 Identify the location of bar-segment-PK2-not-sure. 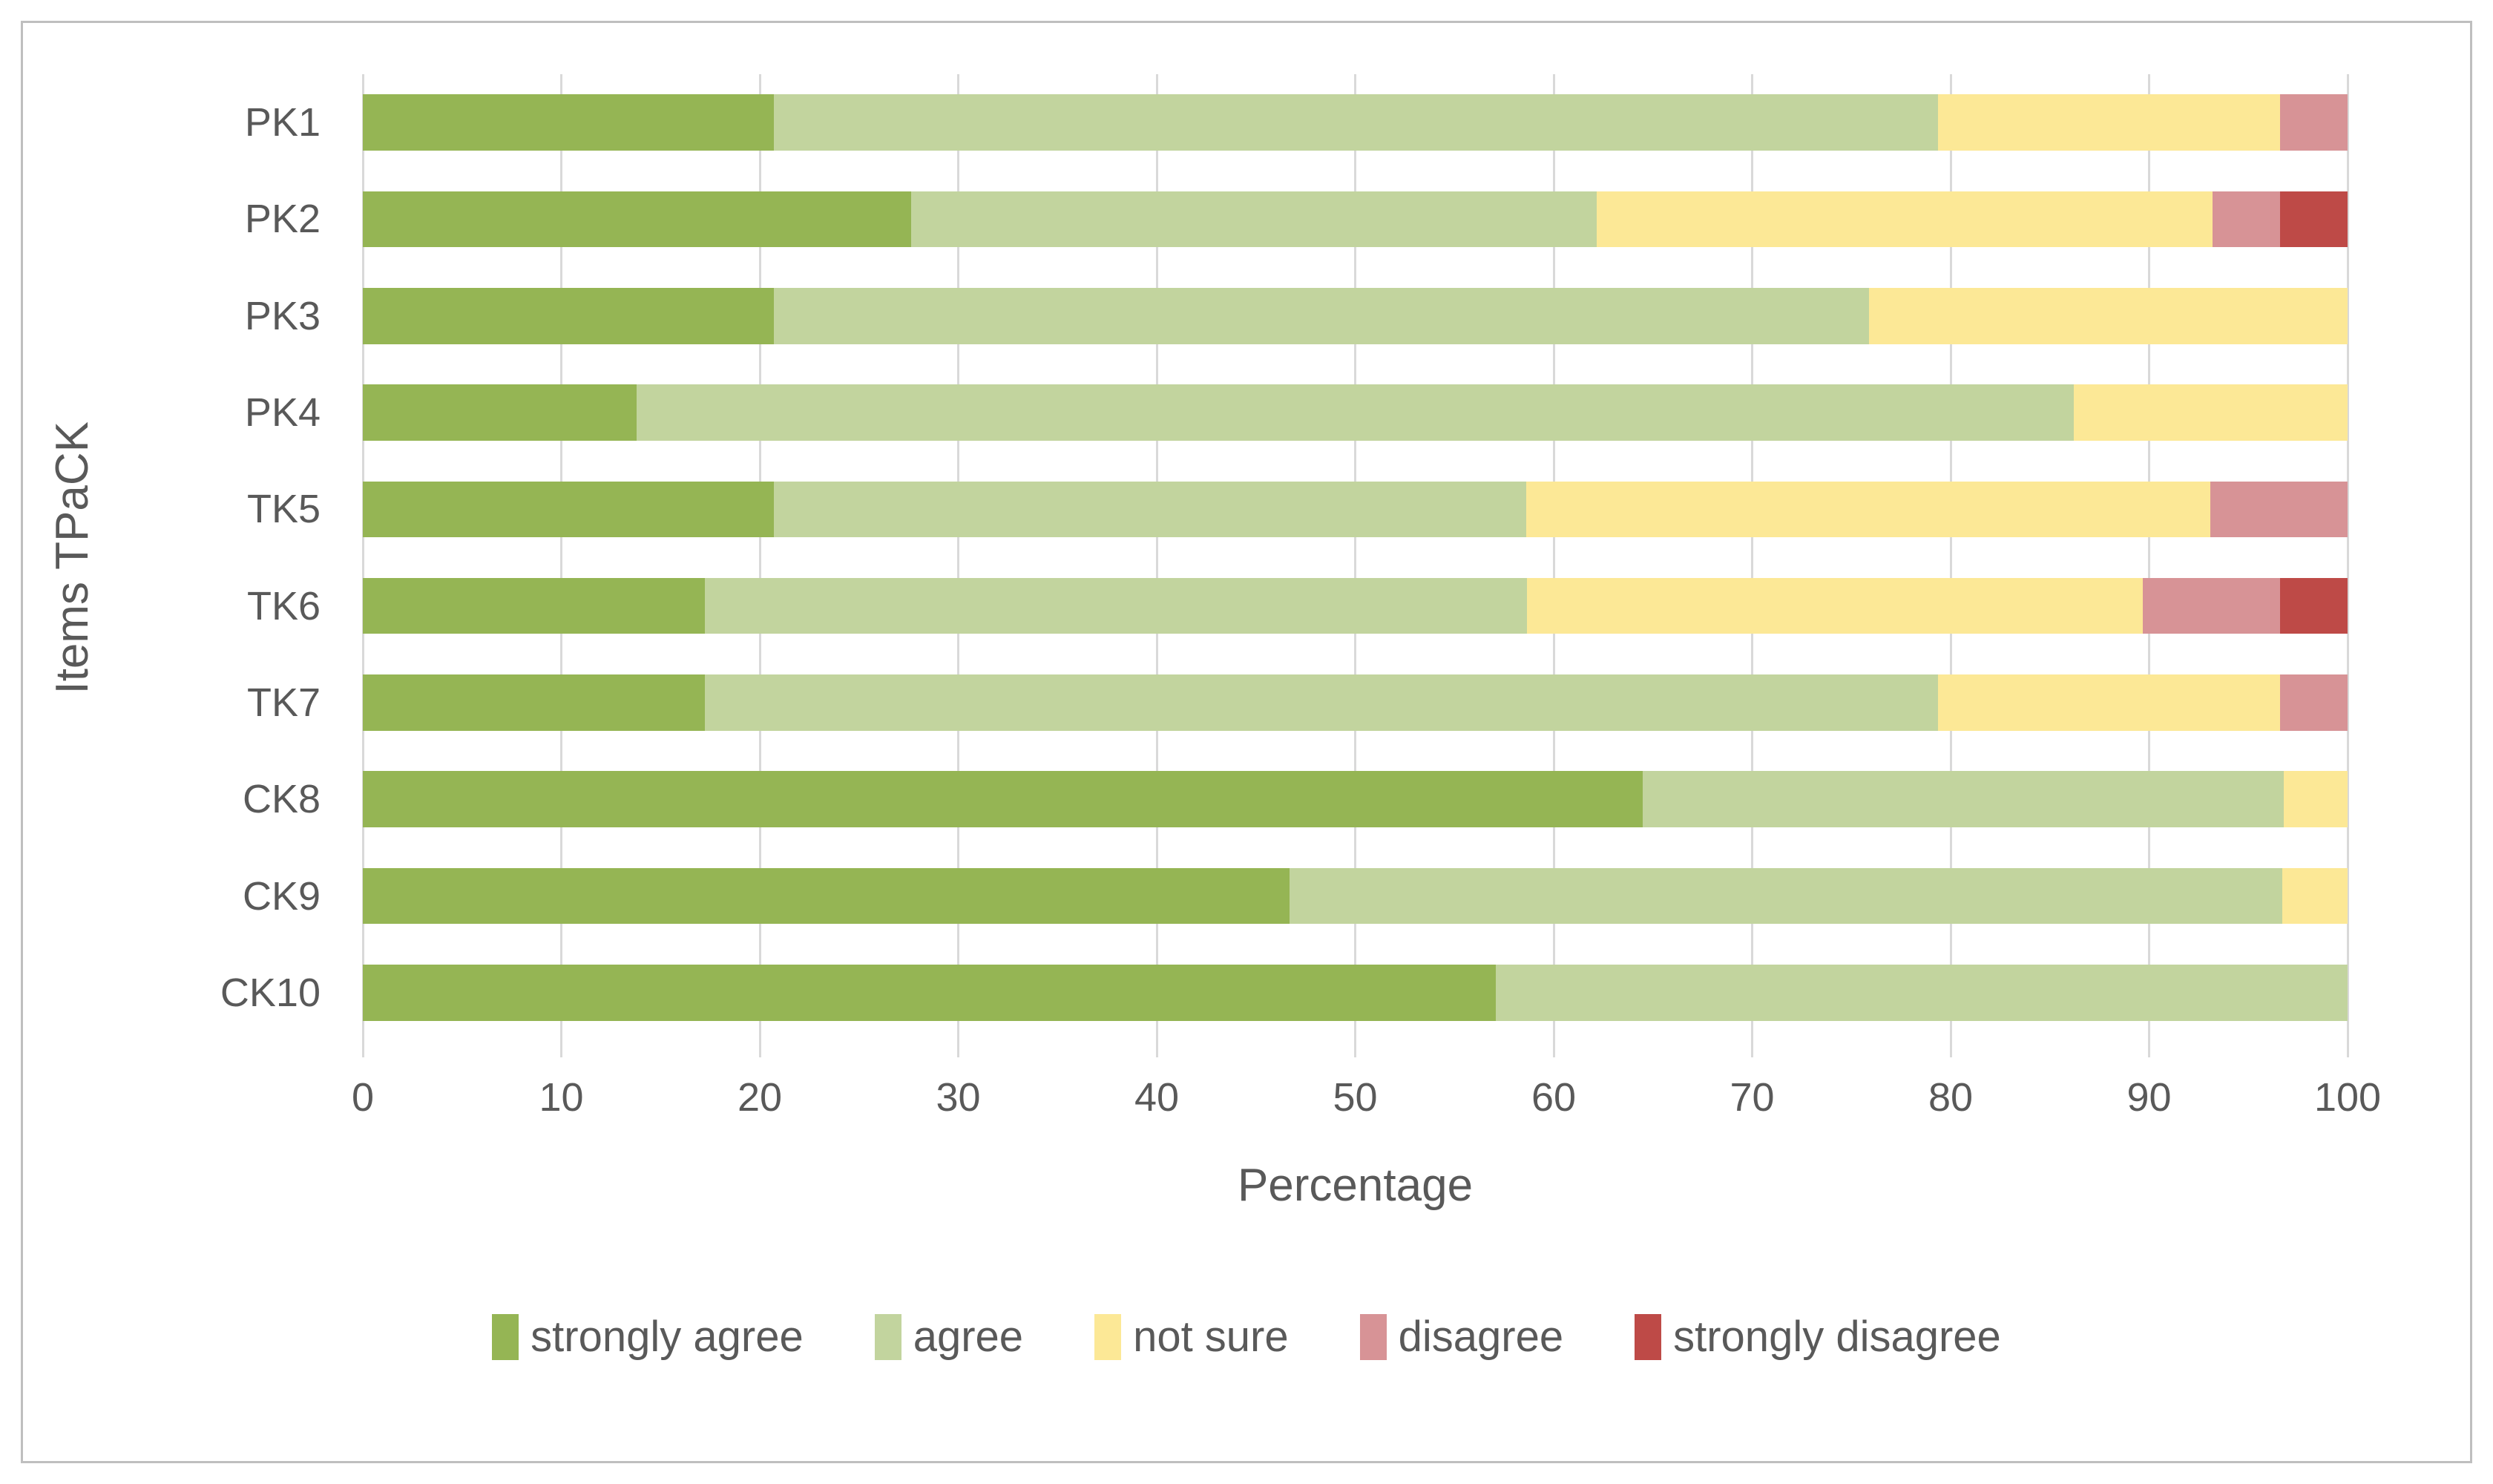
(1904, 219).